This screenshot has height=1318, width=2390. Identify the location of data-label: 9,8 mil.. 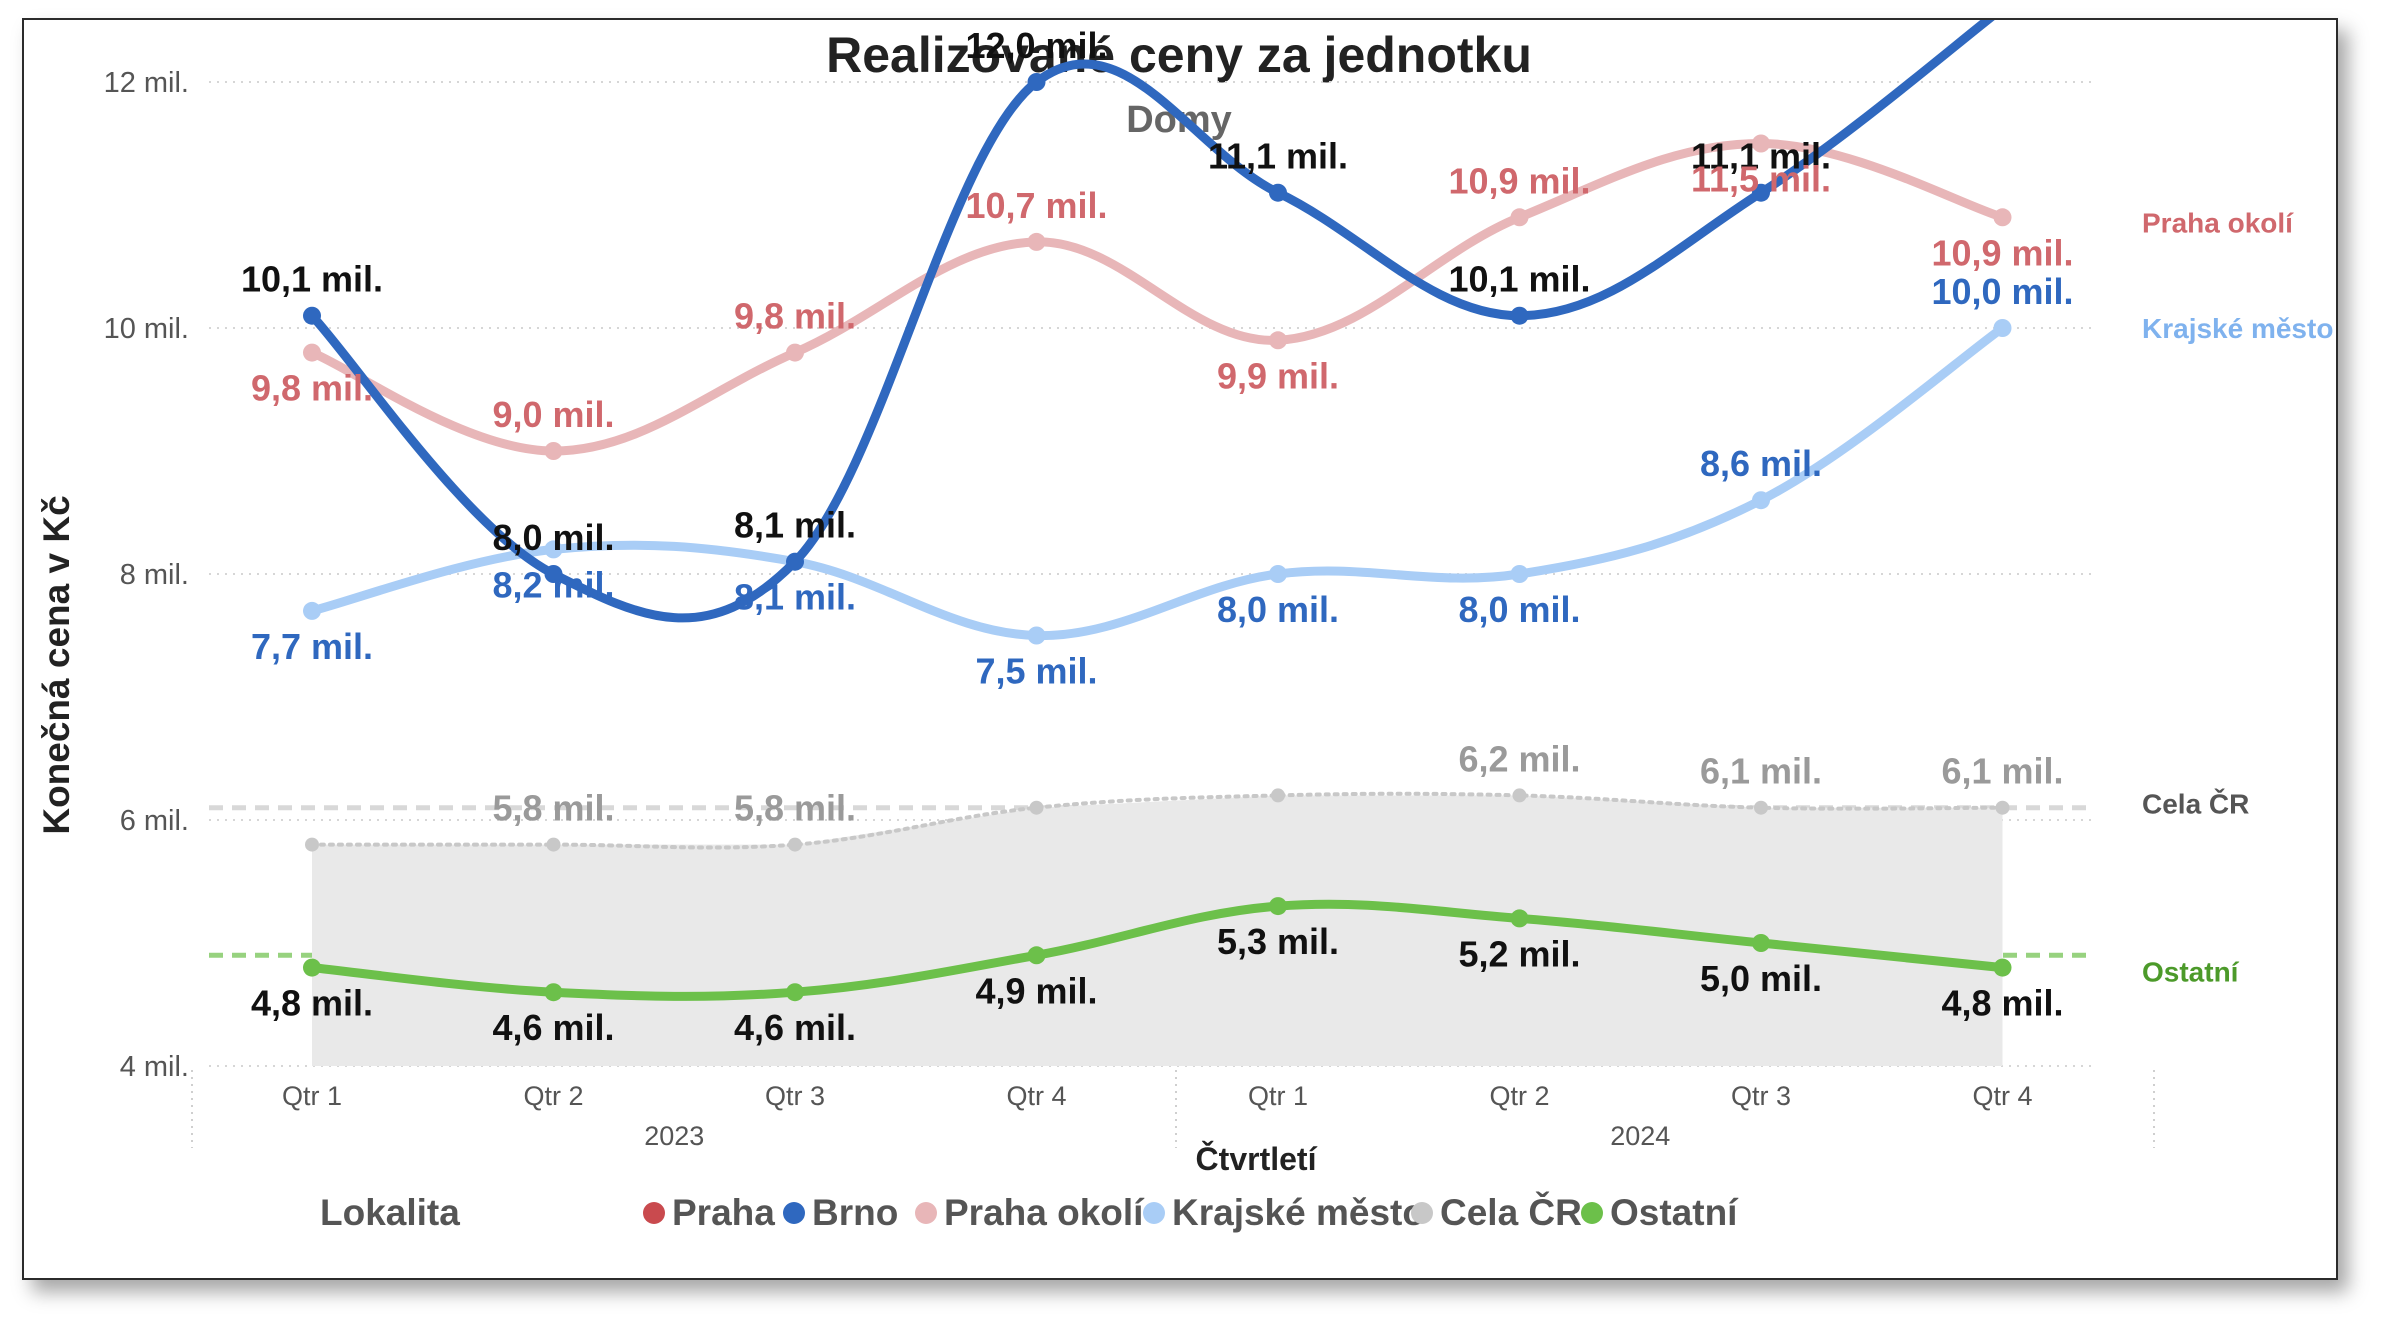
(795, 316).